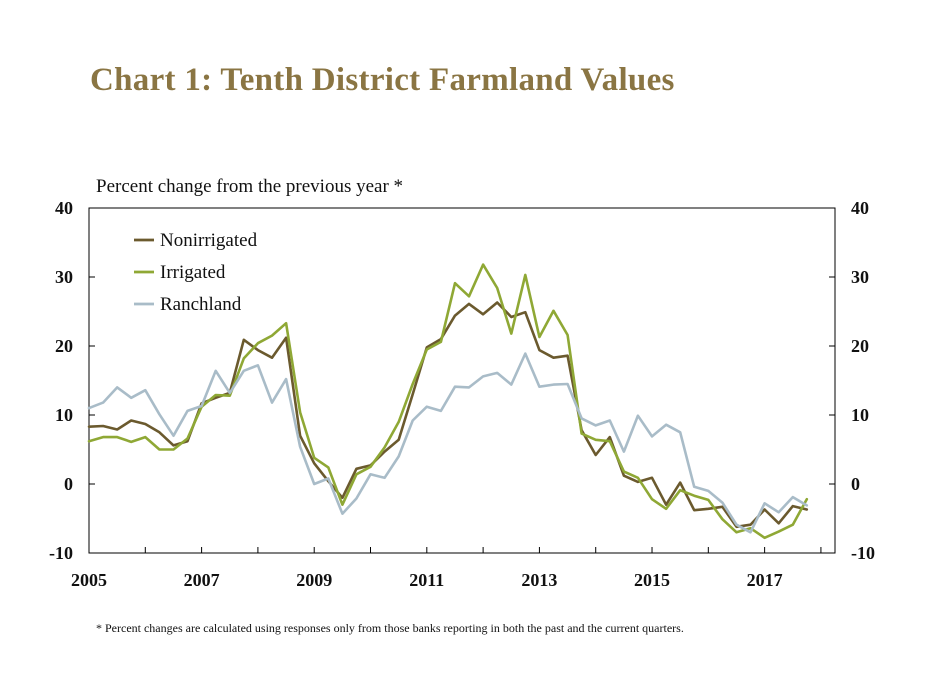 The width and height of the screenshot is (925, 693). Describe the element at coordinates (193, 272) in the screenshot. I see `legend-label-irrigated: Irrigated` at that location.